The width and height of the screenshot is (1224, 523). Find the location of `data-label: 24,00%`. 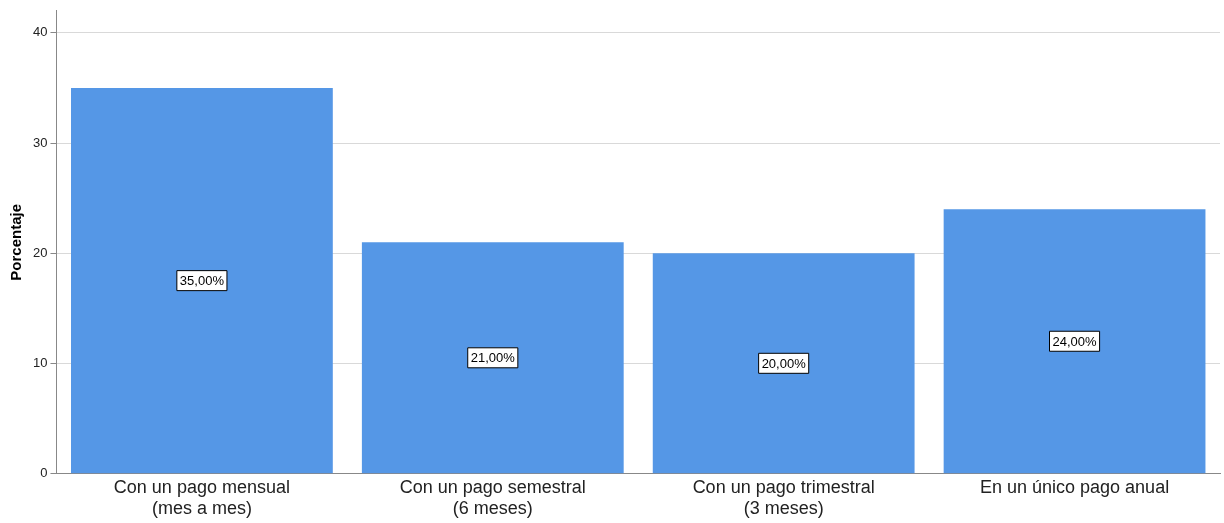

data-label: 24,00% is located at coordinates (1075, 341).